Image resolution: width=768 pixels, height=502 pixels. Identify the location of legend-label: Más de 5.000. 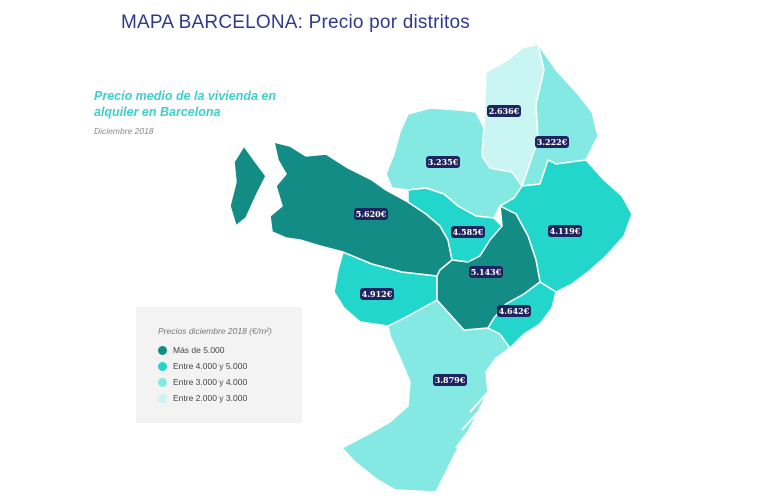
(199, 350).